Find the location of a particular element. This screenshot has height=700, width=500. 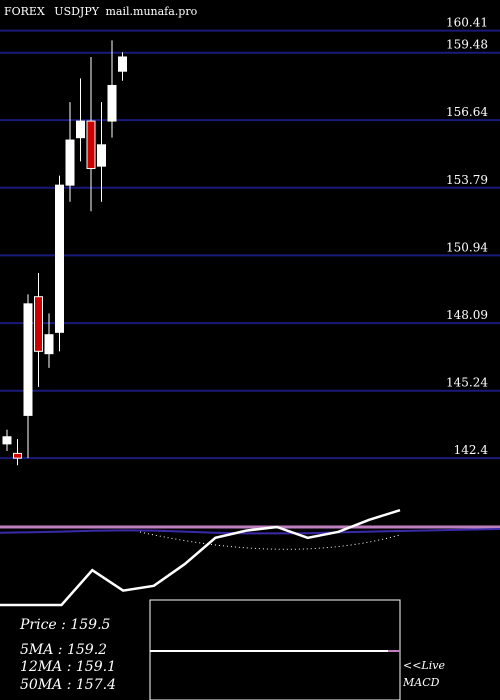

y-tick-label: 160.41 is located at coordinates (467, 23).